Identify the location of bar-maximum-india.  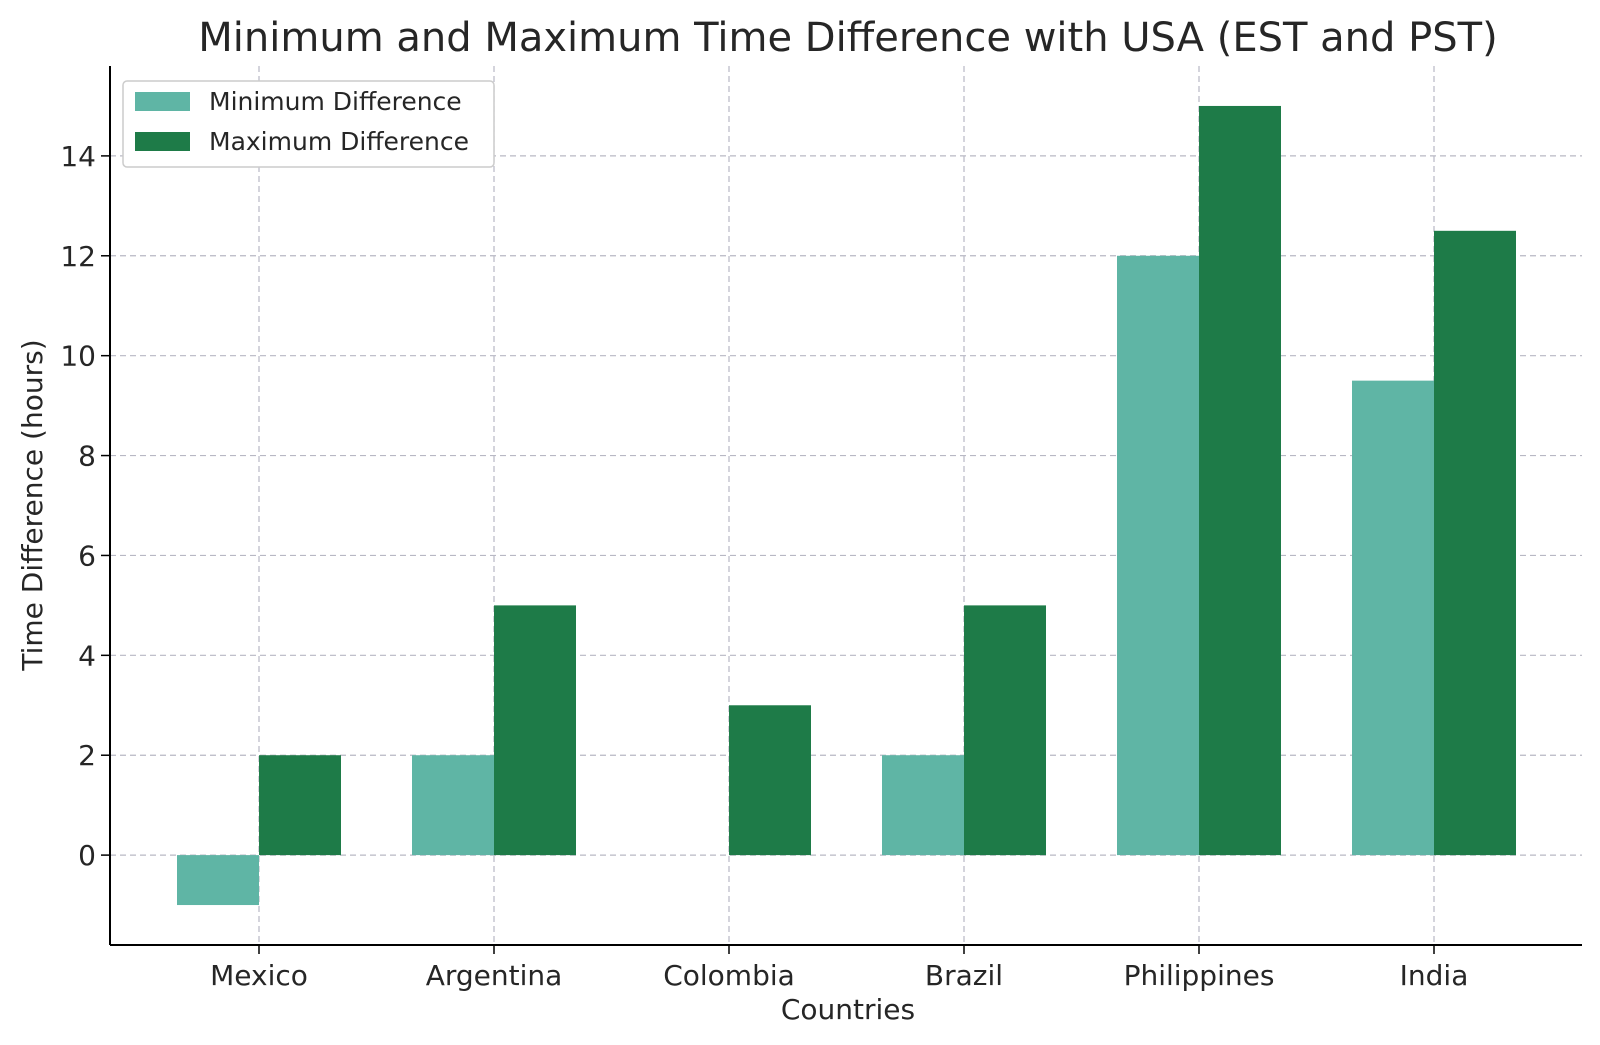
(1475, 543).